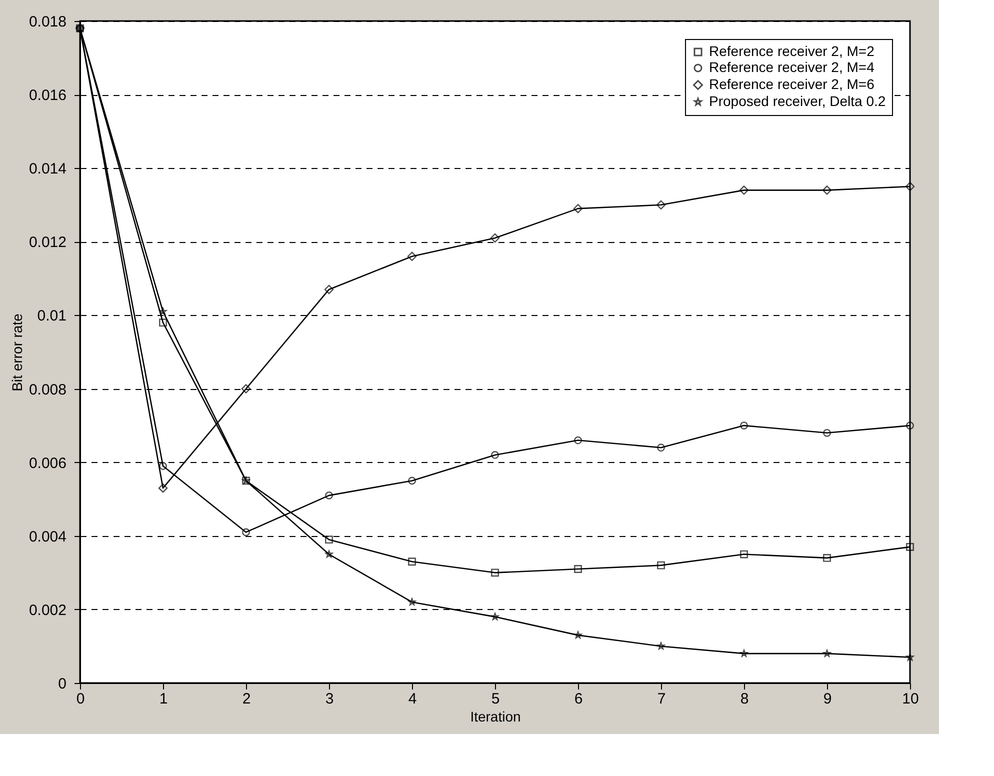 Image resolution: width=994 pixels, height=776 pixels. Describe the element at coordinates (495, 716) in the screenshot. I see `x-axis-title: Iteration` at that location.